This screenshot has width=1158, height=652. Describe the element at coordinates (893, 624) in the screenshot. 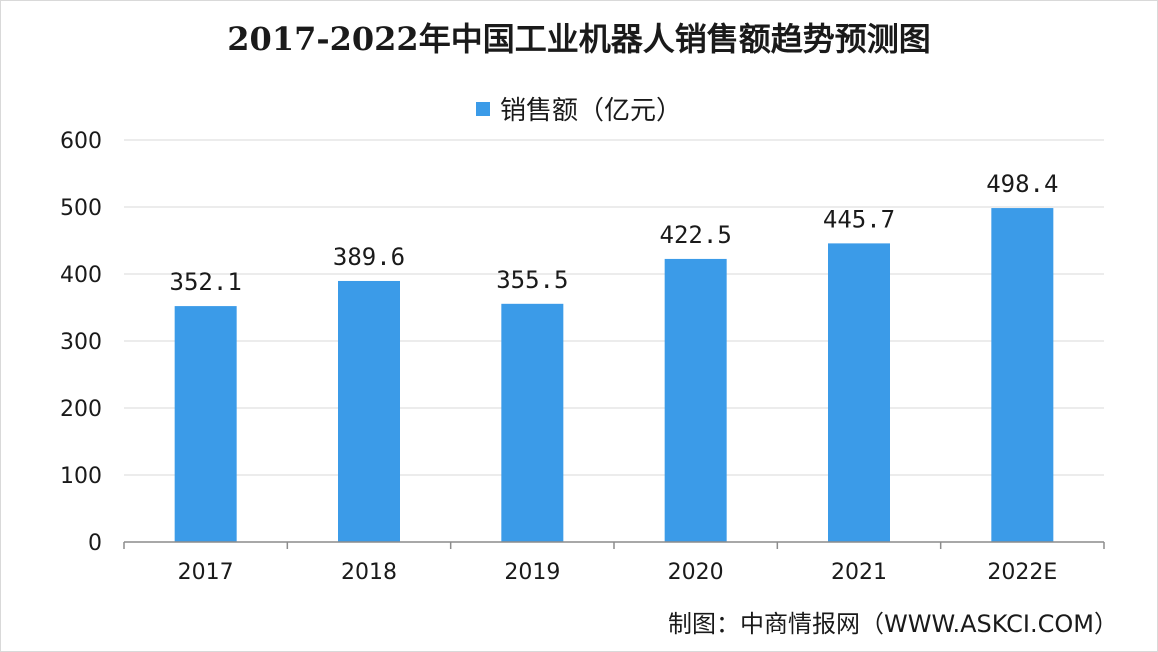

I see `source-credit: 制图：中商情报网（WWW.ASKCI.COM）` at that location.